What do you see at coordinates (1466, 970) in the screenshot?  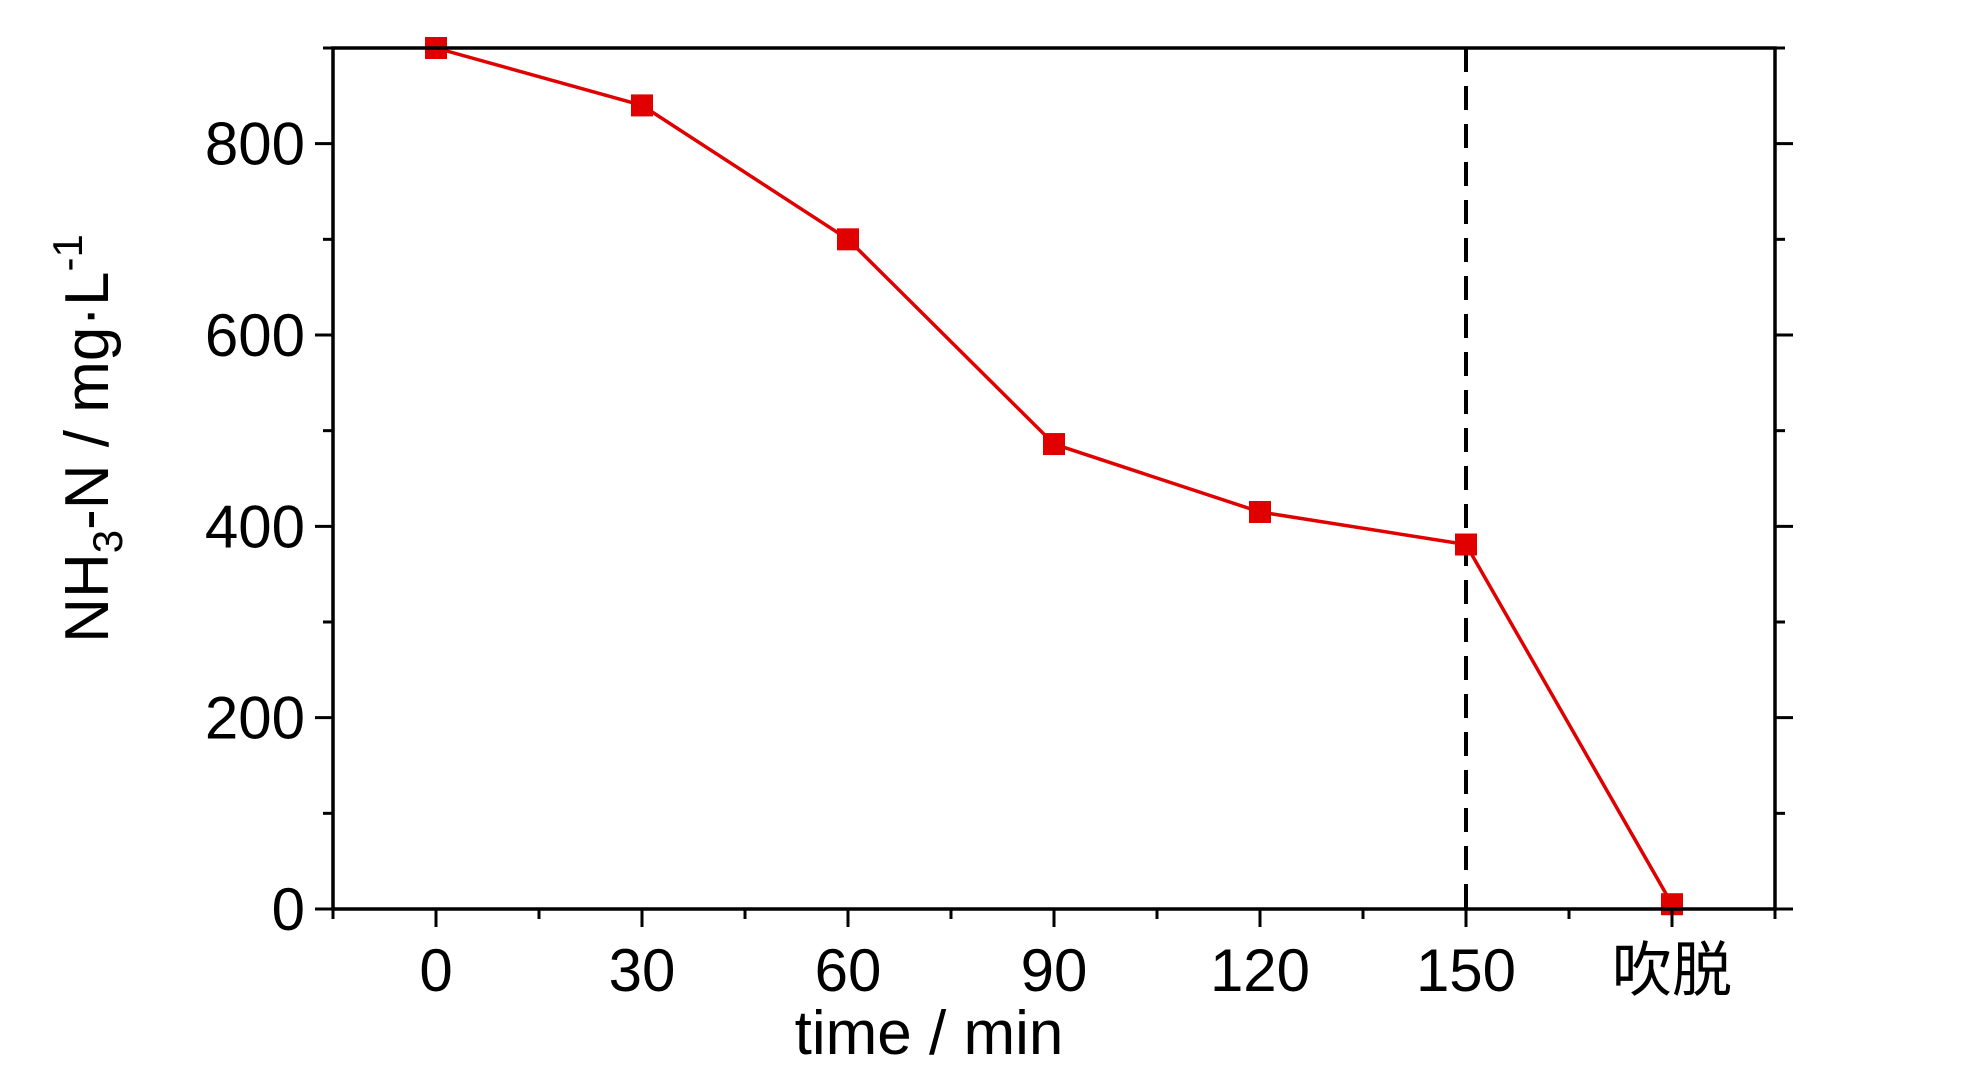 I see `x-tick-label: 150` at bounding box center [1466, 970].